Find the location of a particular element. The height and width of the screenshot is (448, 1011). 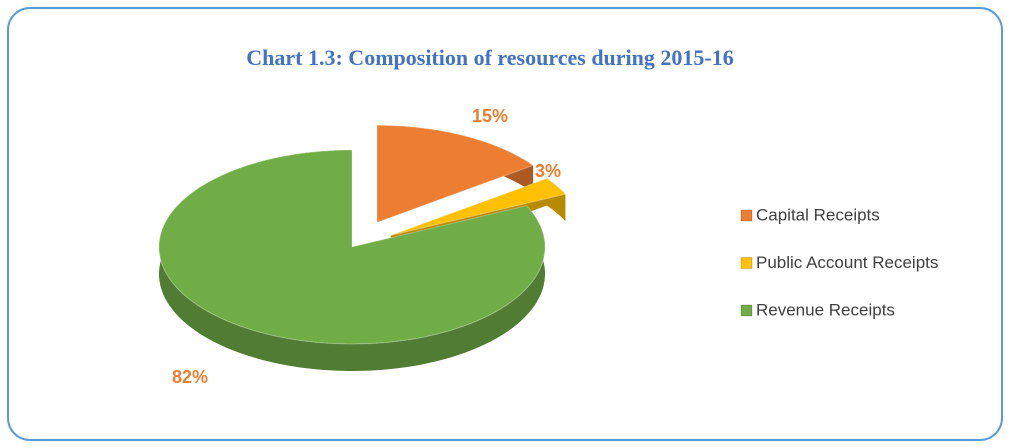

data-label: 82% is located at coordinates (190, 377).